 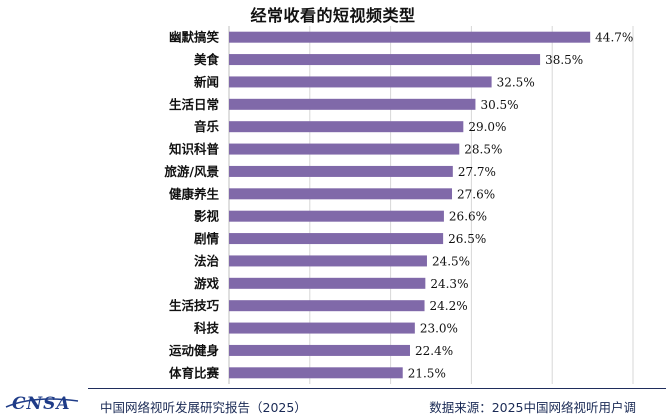 I want to click on category-label: 运动健身, so click(x=194, y=350).